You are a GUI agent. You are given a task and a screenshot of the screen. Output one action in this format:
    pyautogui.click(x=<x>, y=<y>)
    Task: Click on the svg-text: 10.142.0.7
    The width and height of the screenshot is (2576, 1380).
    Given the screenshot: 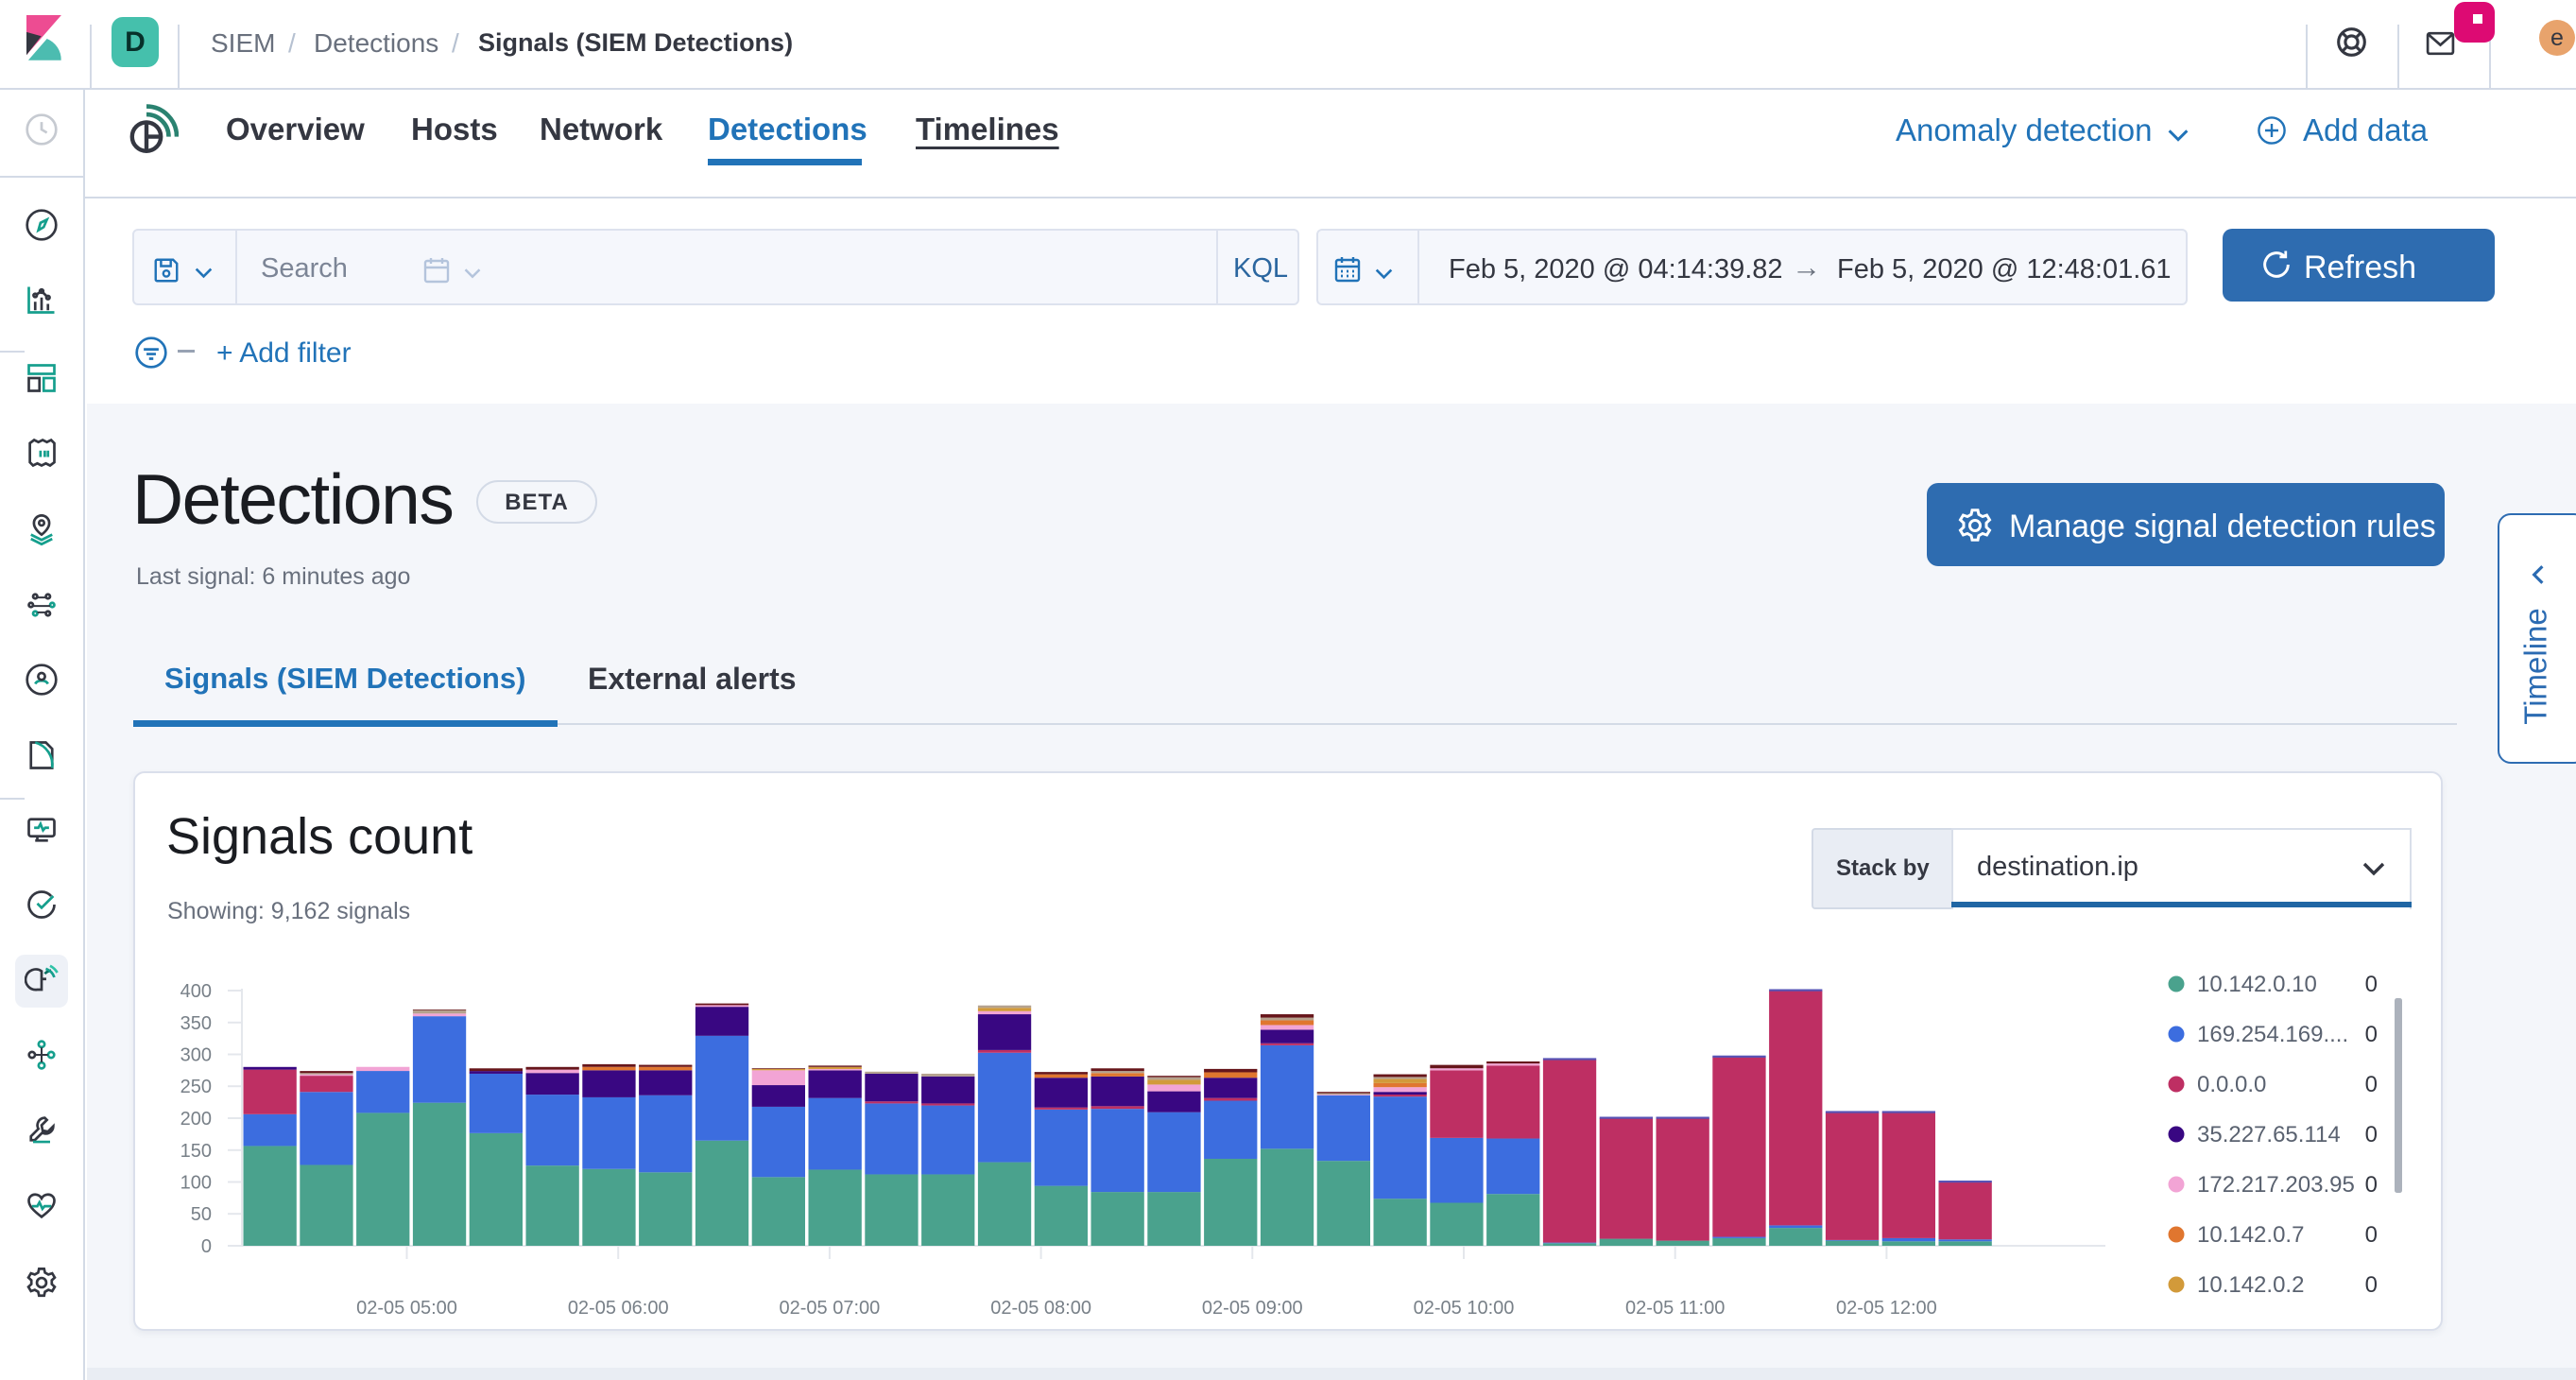 What is the action you would take?
    pyautogui.click(x=2250, y=1235)
    